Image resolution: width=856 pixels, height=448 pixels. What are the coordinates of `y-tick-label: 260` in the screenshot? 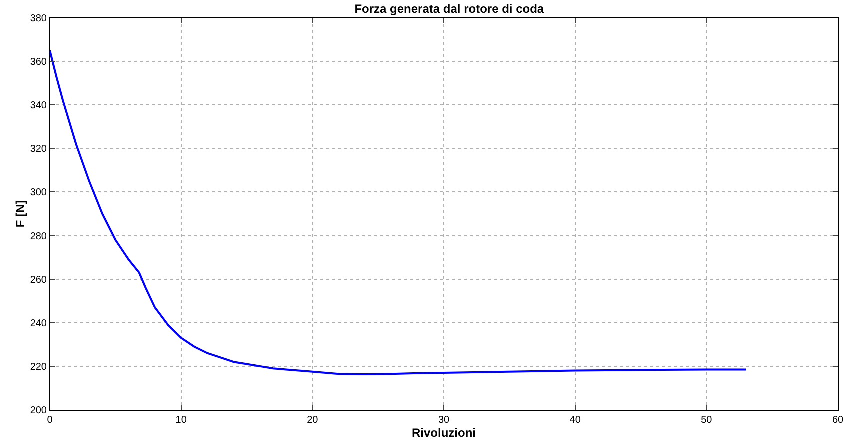 It's located at (39, 280).